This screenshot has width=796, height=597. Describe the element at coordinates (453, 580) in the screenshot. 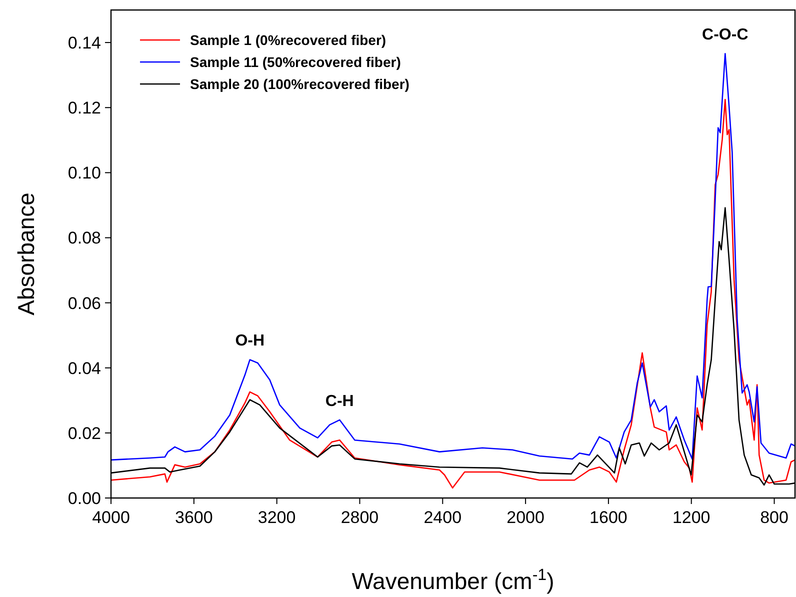

I see `x-axis-title: Wavenumber (cm$^{-1}$)` at that location.